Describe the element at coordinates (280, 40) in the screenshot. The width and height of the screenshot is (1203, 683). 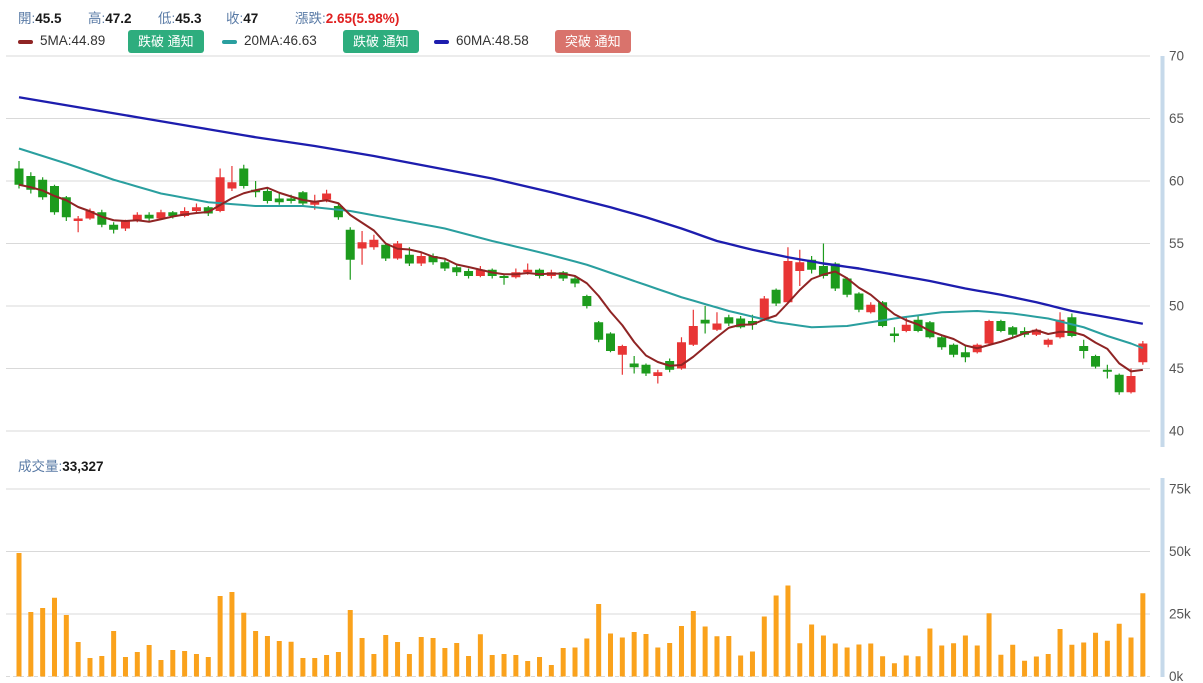
I see `ma20-label: 20MA:46.63` at that location.